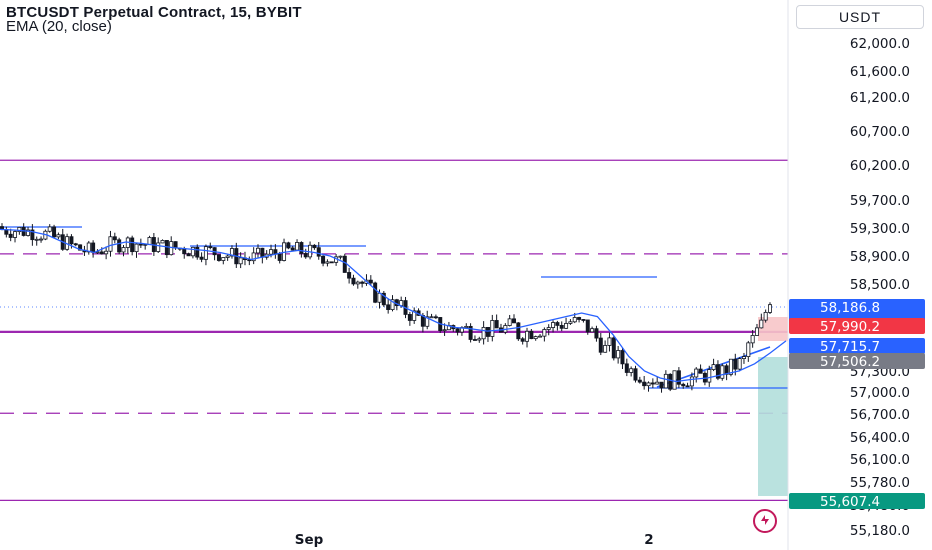 This screenshot has width=932, height=550. Describe the element at coordinates (860, 17) in the screenshot. I see `currency-button: USDT` at that location.